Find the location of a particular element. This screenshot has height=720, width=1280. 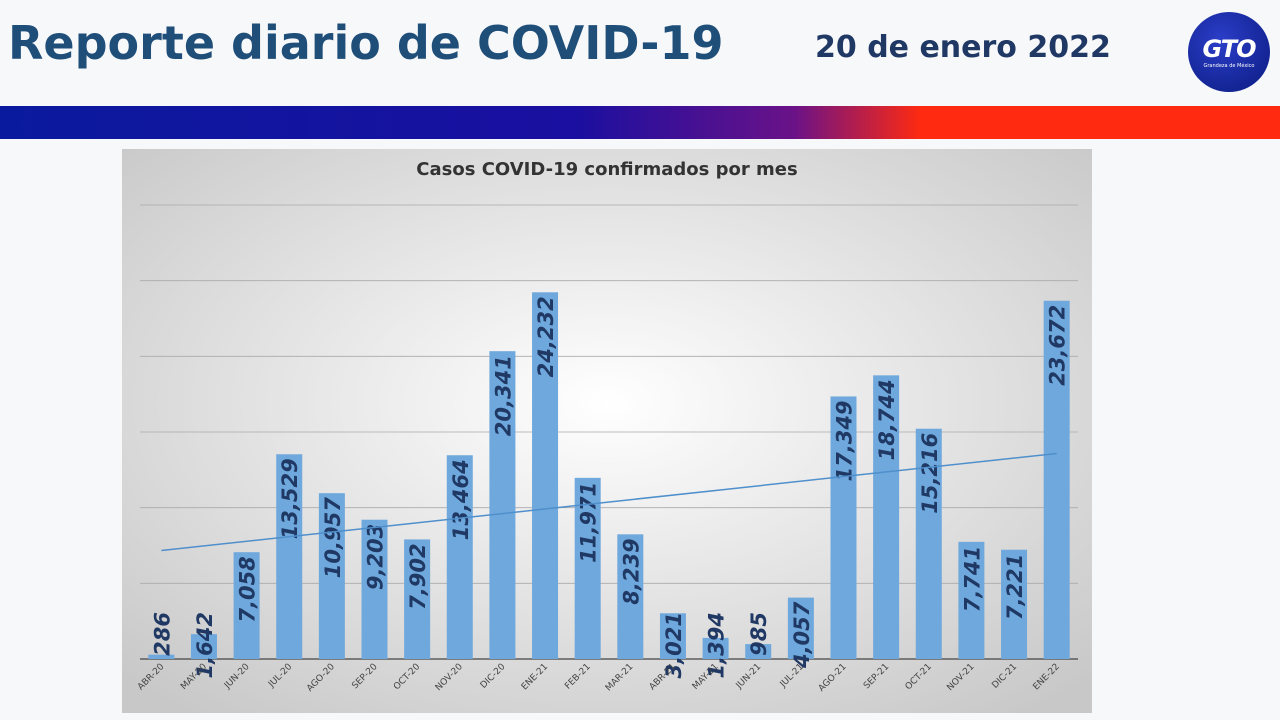

logo: GTO Grandeza de México is located at coordinates (1229, 52).